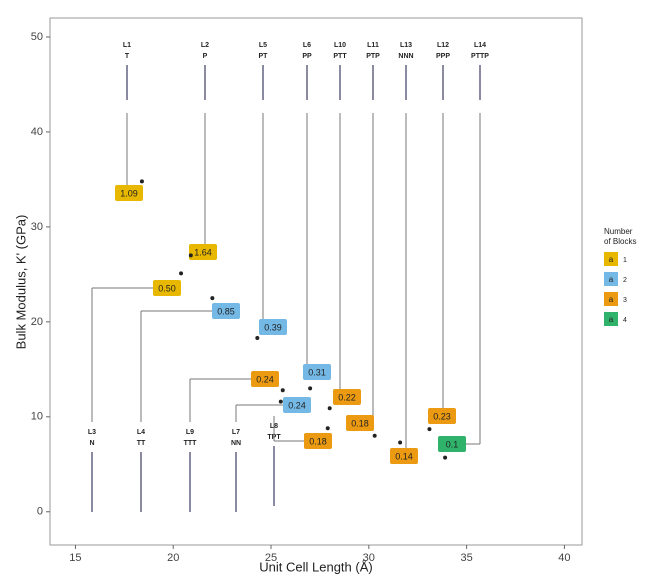  I want to click on molecule-id: L5, so click(263, 45).